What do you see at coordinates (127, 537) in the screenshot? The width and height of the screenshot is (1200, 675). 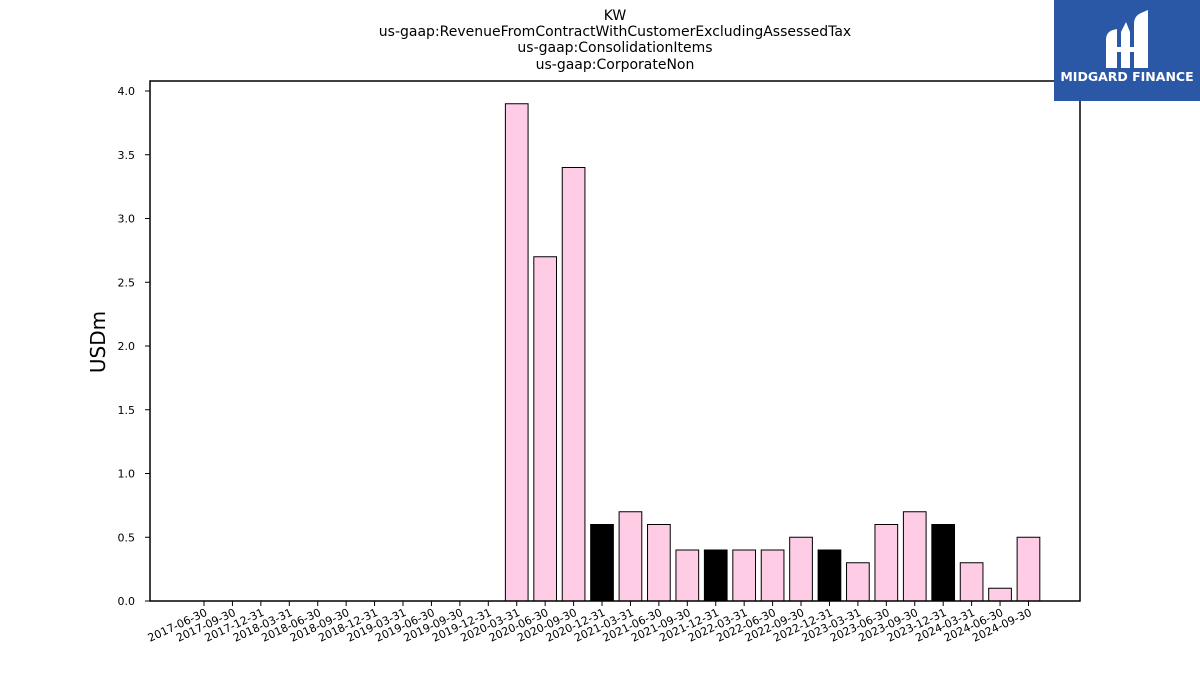 I see `y-tick-label-0.5: 0.5` at bounding box center [127, 537].